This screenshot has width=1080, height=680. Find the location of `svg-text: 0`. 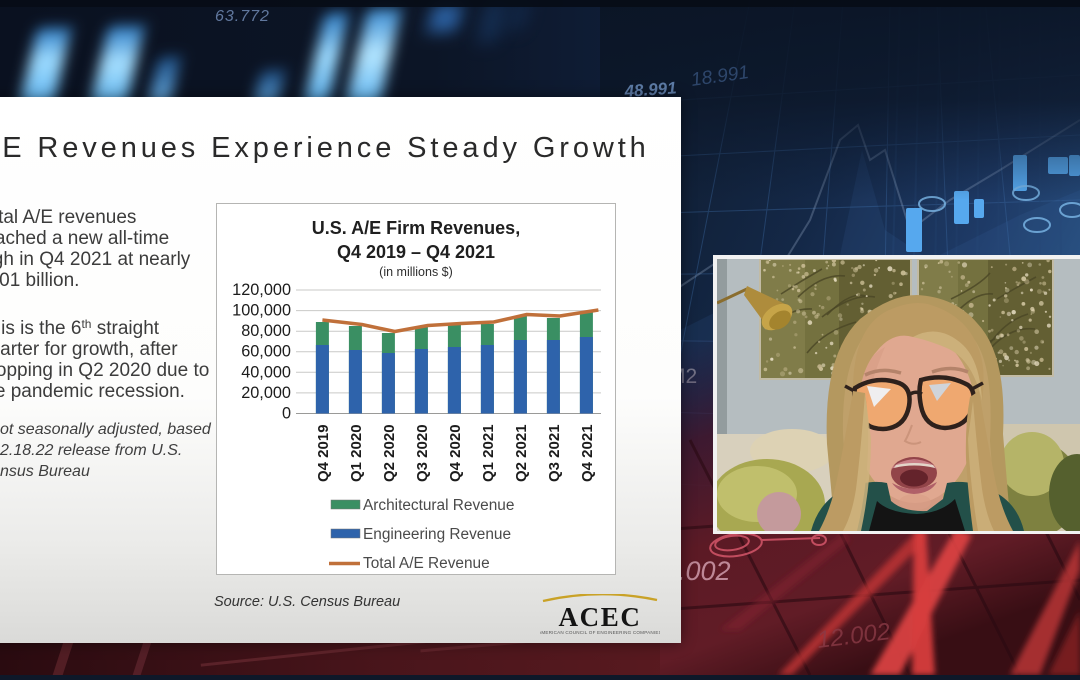

svg-text: 0 is located at coordinates (286, 414).